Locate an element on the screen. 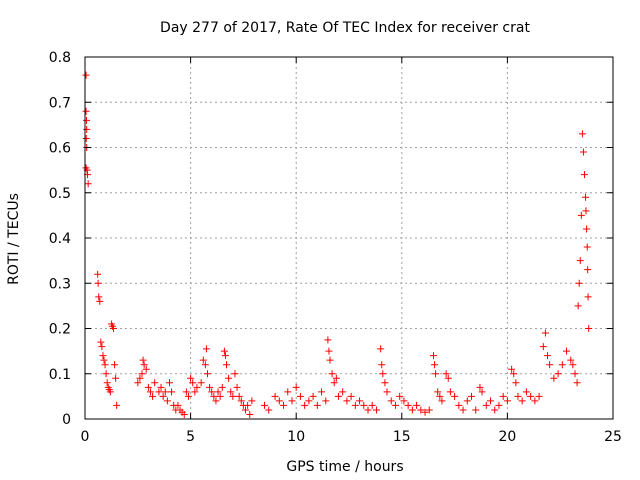 This screenshot has width=640, height=480. x-tick-label: 15 is located at coordinates (402, 437).